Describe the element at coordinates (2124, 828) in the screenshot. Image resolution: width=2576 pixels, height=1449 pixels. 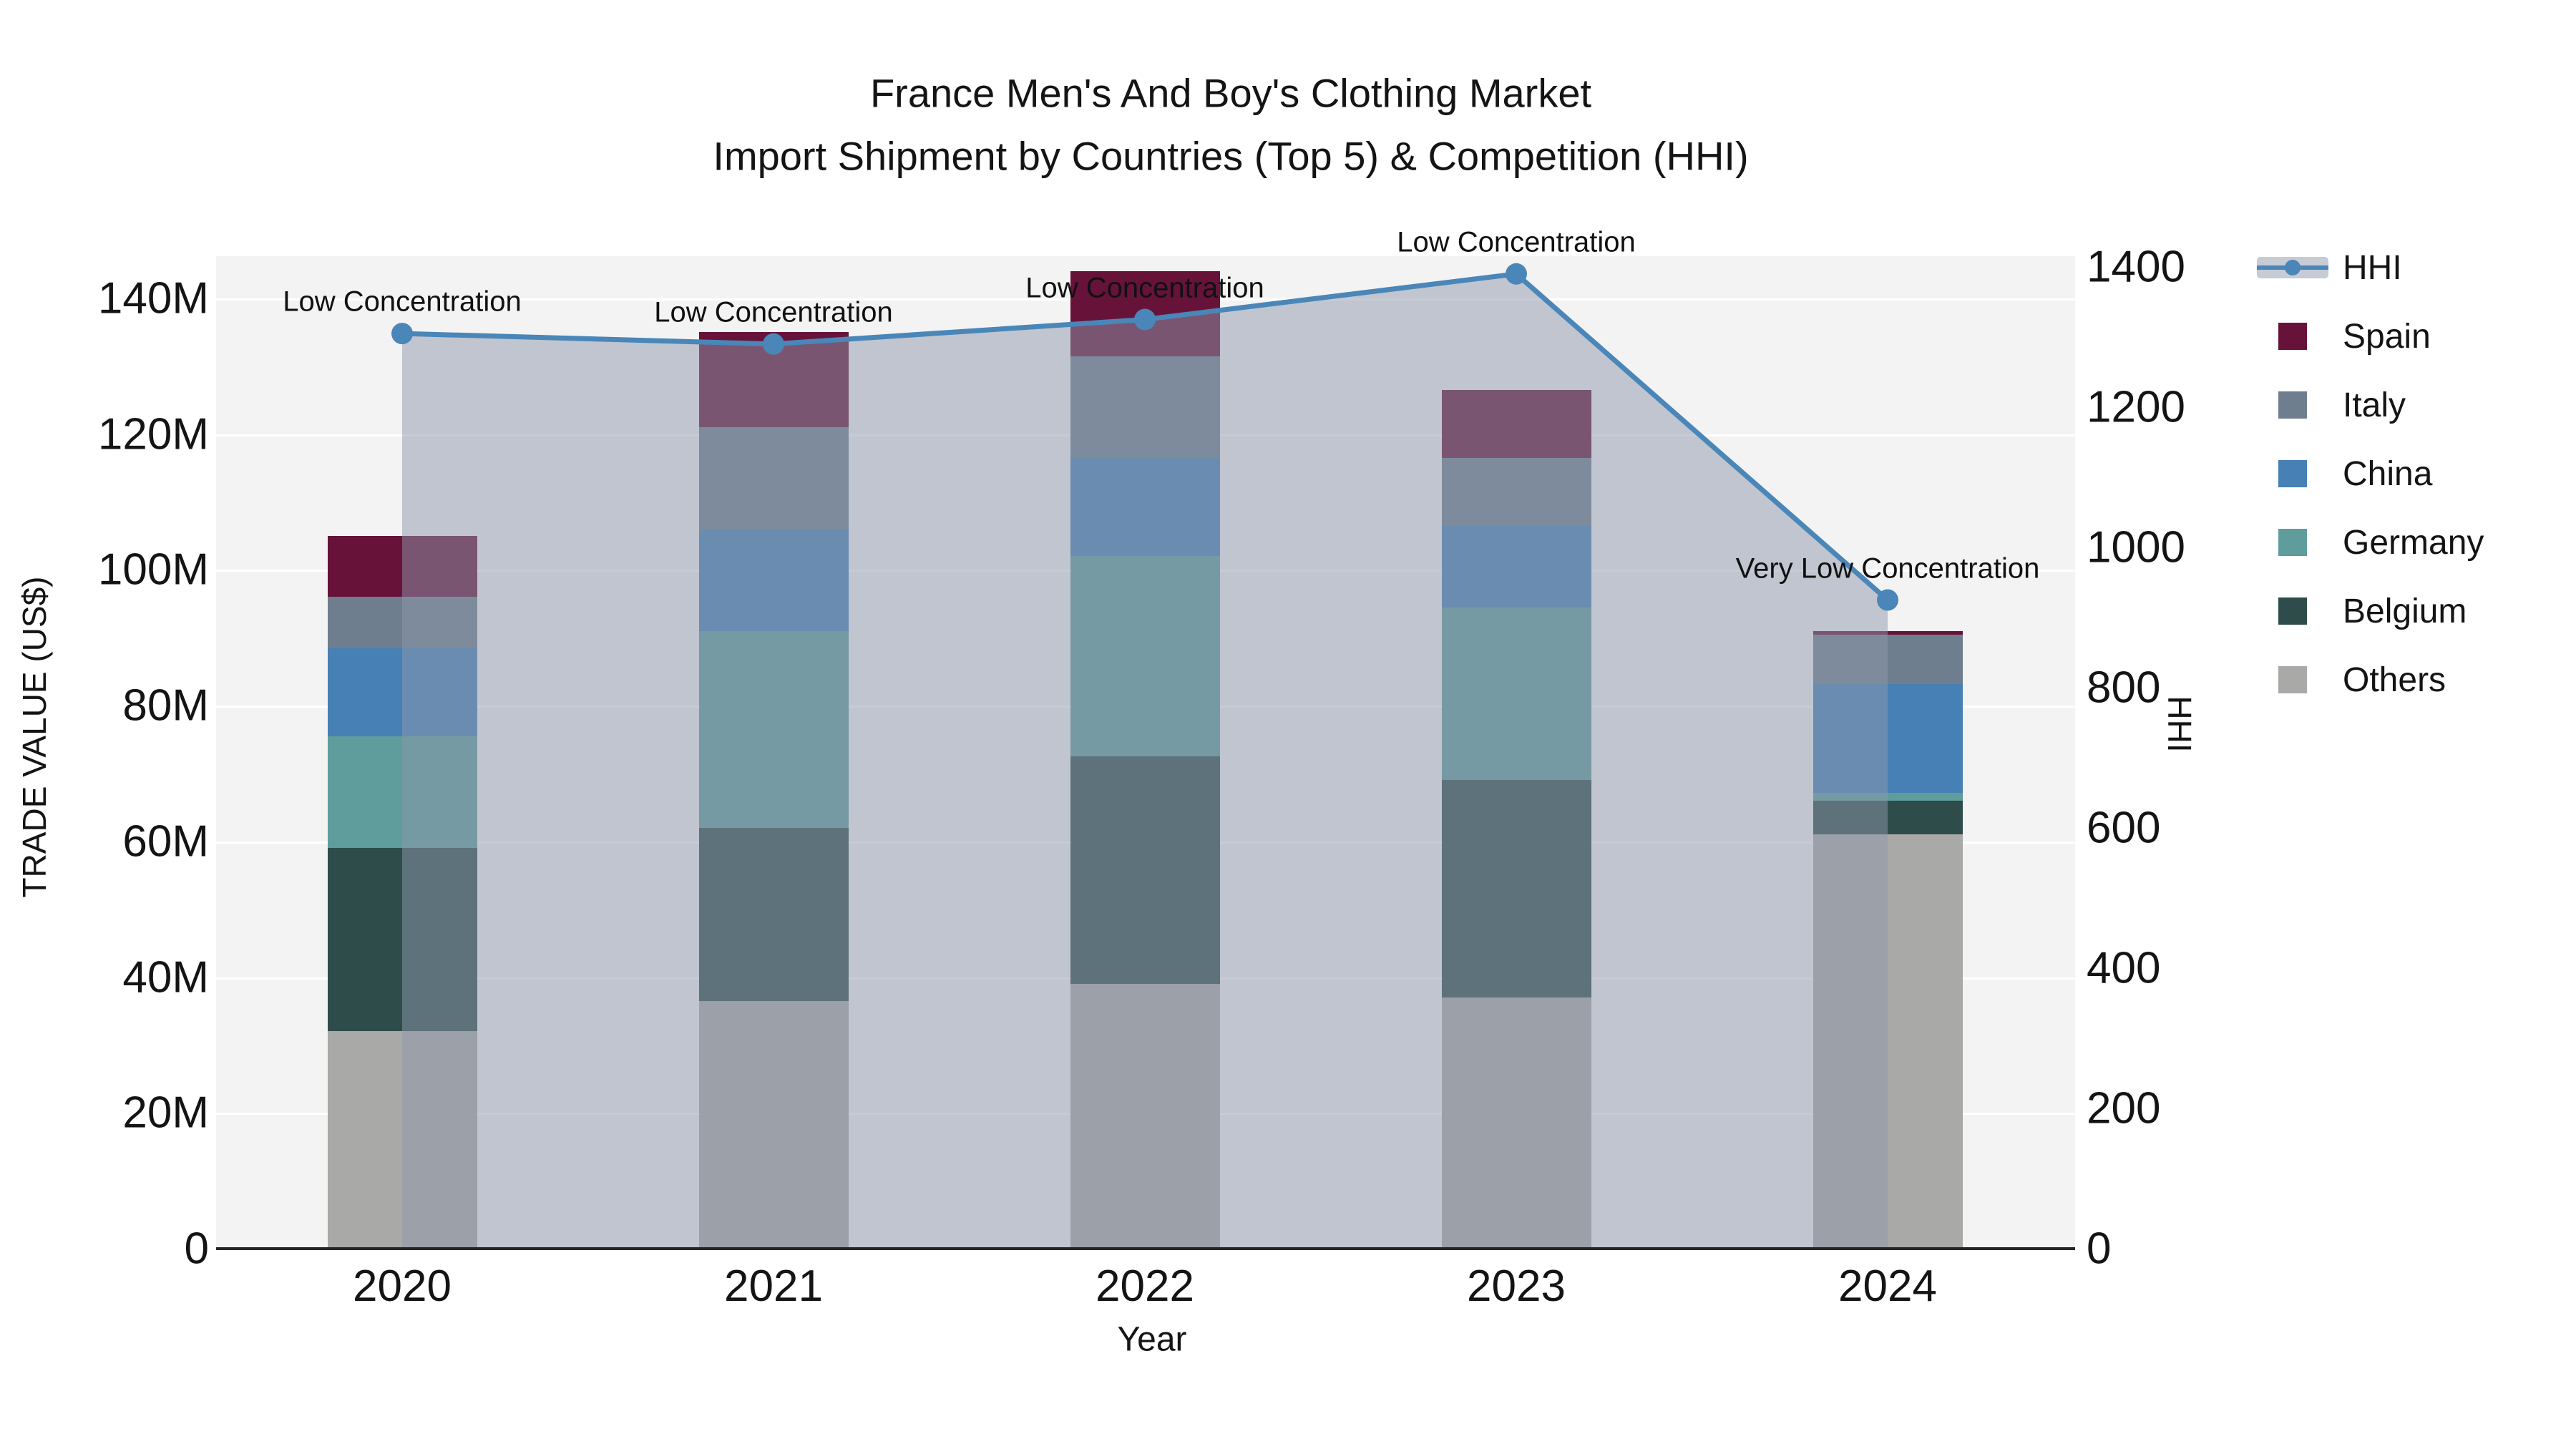
I see `y-right-tick-600: 600` at that location.